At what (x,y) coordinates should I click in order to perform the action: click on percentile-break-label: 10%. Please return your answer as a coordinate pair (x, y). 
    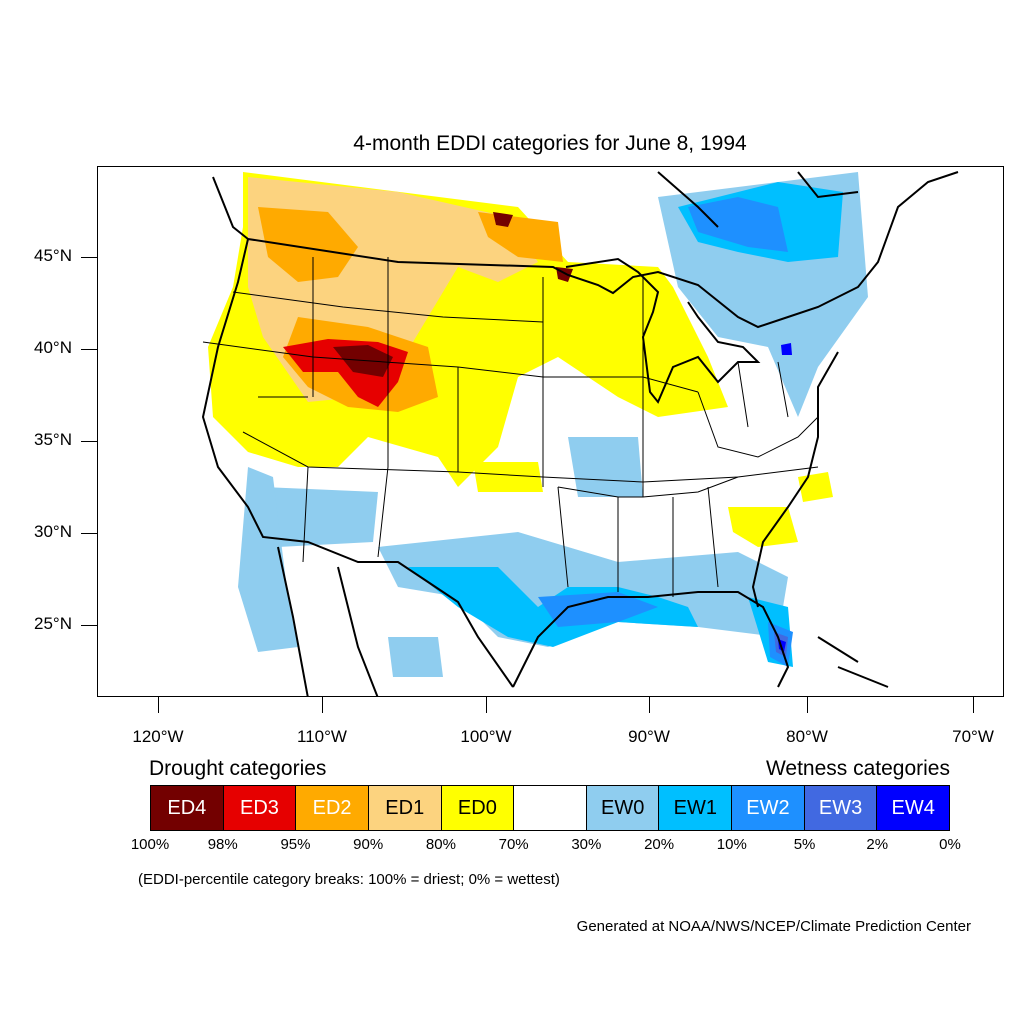
    Looking at the image, I should click on (731, 844).